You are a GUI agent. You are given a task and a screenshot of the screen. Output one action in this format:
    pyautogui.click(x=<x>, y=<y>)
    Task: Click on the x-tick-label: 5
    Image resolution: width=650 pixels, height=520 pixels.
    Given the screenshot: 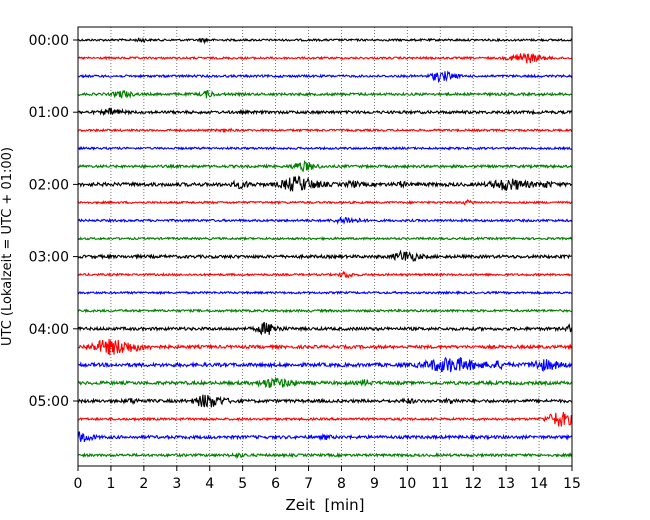 What is the action you would take?
    pyautogui.click(x=242, y=484)
    